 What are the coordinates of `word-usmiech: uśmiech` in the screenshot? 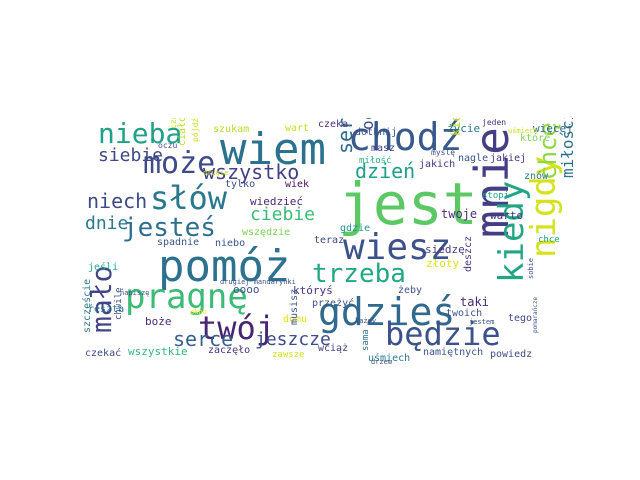 It's located at (389, 358).